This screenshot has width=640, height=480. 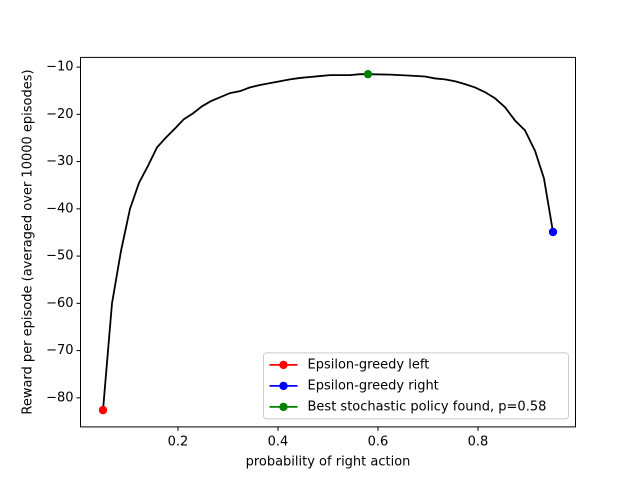 What do you see at coordinates (373, 385) in the screenshot?
I see `legend-label: Epsilon-greedy right` at bounding box center [373, 385].